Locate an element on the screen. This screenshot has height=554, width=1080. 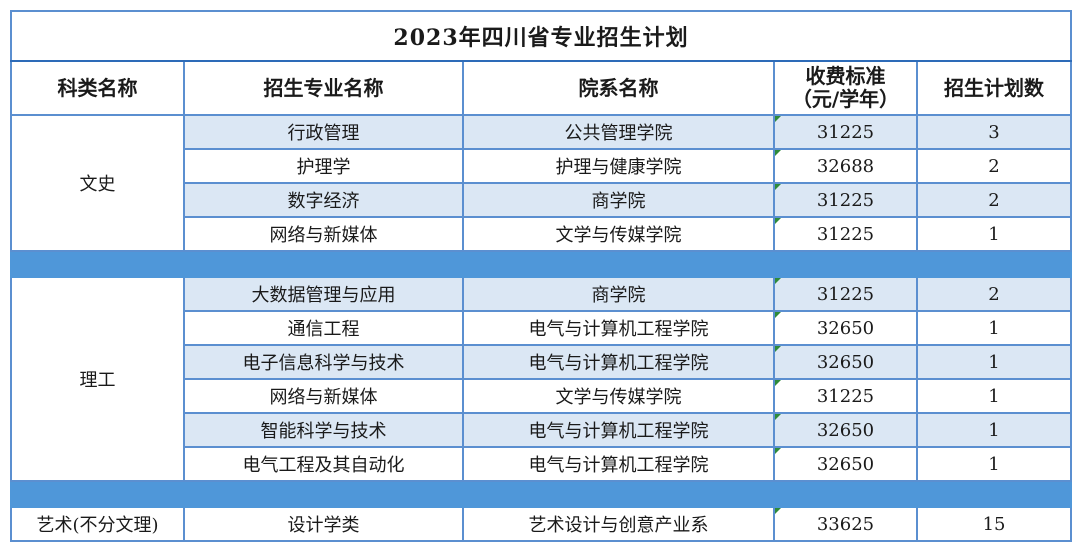
fee-cell: 33625 is located at coordinates (845, 524).